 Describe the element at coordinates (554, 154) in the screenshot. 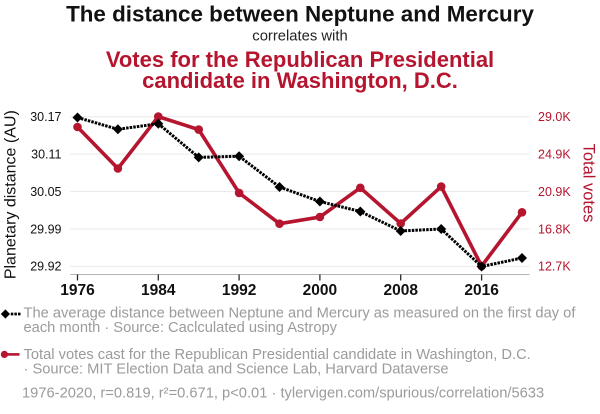

I see `svg-text: 24.9K` at that location.